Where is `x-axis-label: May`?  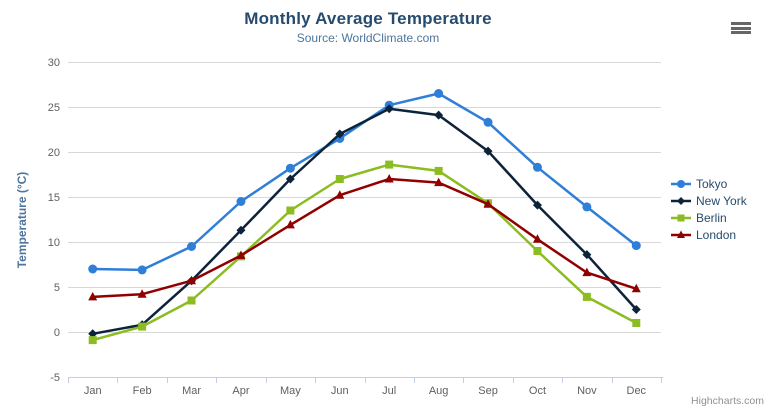 x-axis-label: May is located at coordinates (290, 391).